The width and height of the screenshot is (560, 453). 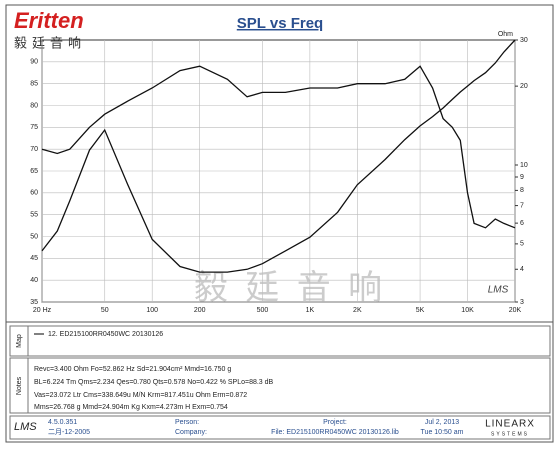 I want to click on x-tick-label: 10K, so click(x=467, y=310).